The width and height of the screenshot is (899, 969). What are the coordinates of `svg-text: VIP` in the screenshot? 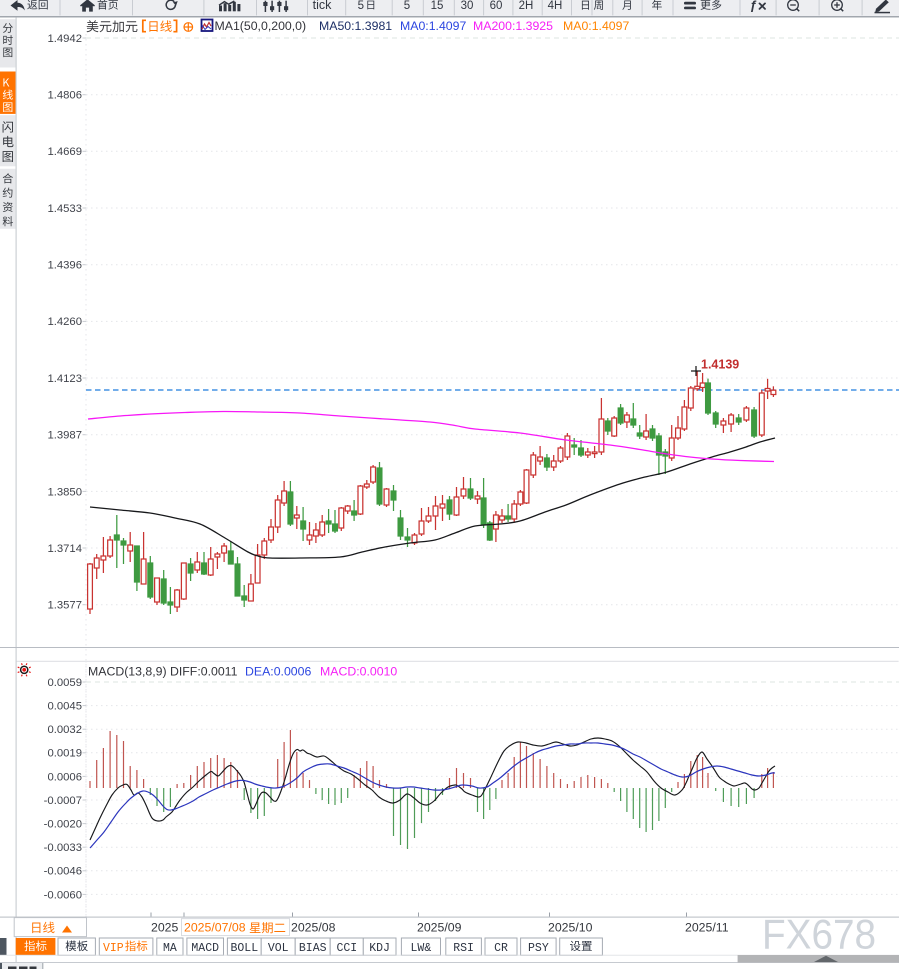 It's located at (113, 948).